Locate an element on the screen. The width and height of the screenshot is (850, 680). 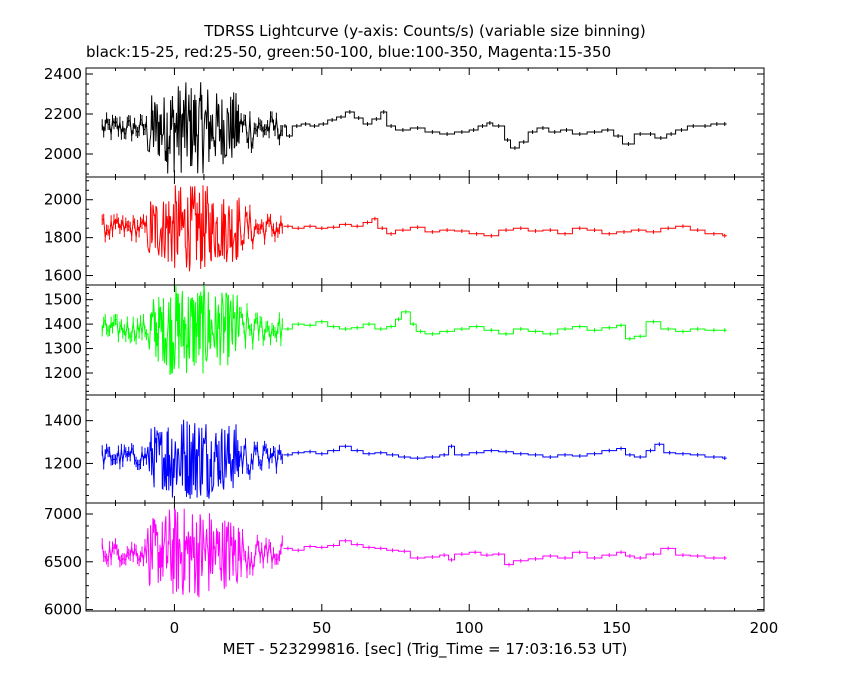
x-tick-label: 100 is located at coordinates (469, 628).